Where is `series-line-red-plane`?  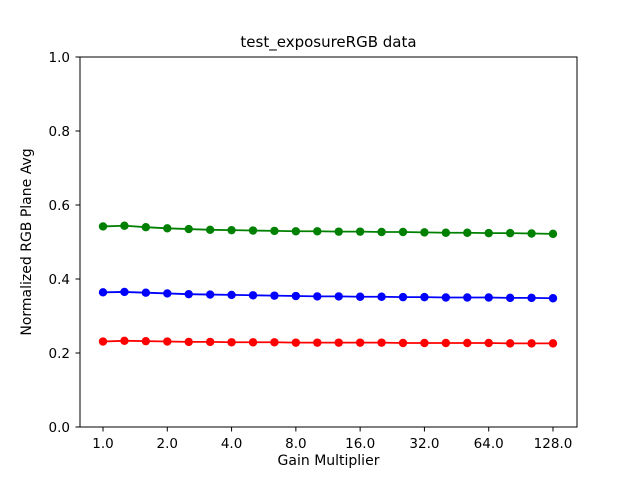 series-line-red-plane is located at coordinates (327, 342).